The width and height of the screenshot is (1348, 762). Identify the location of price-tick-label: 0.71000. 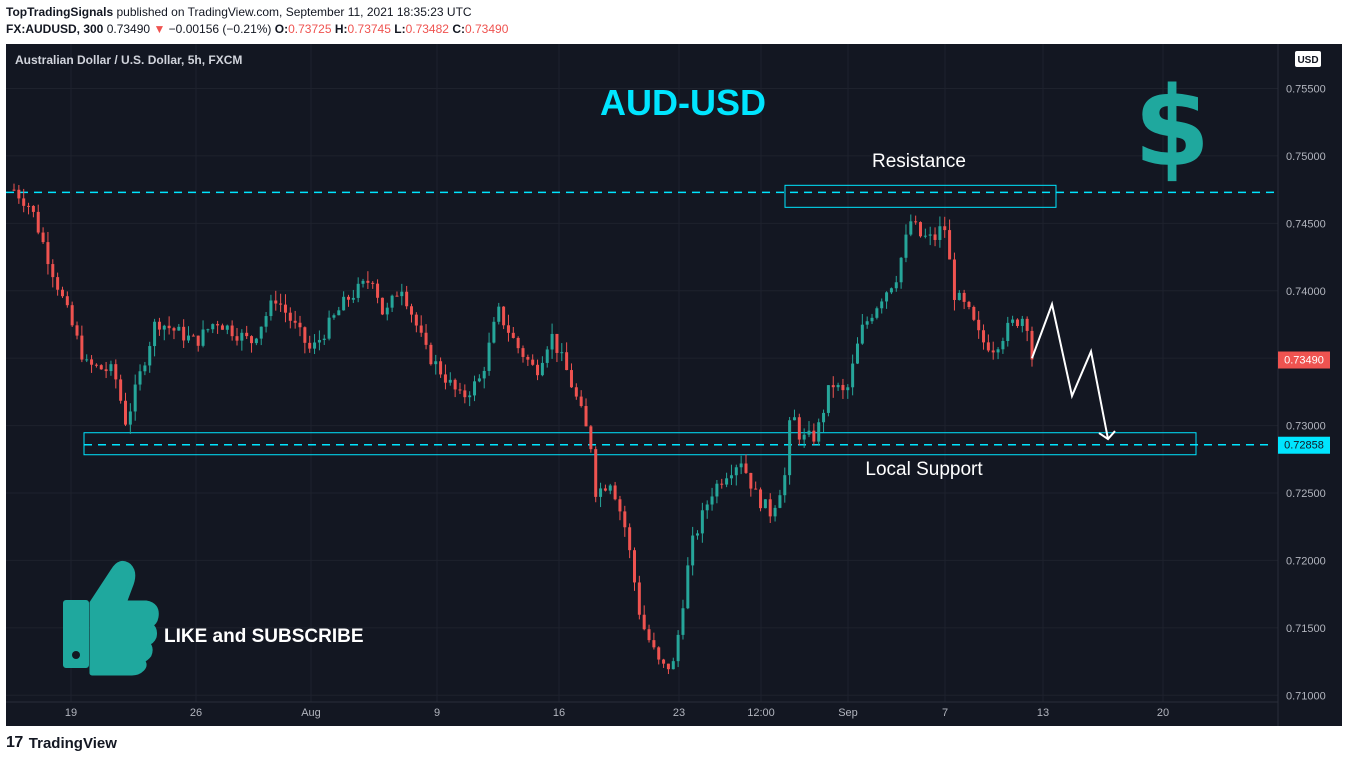
(1306, 696).